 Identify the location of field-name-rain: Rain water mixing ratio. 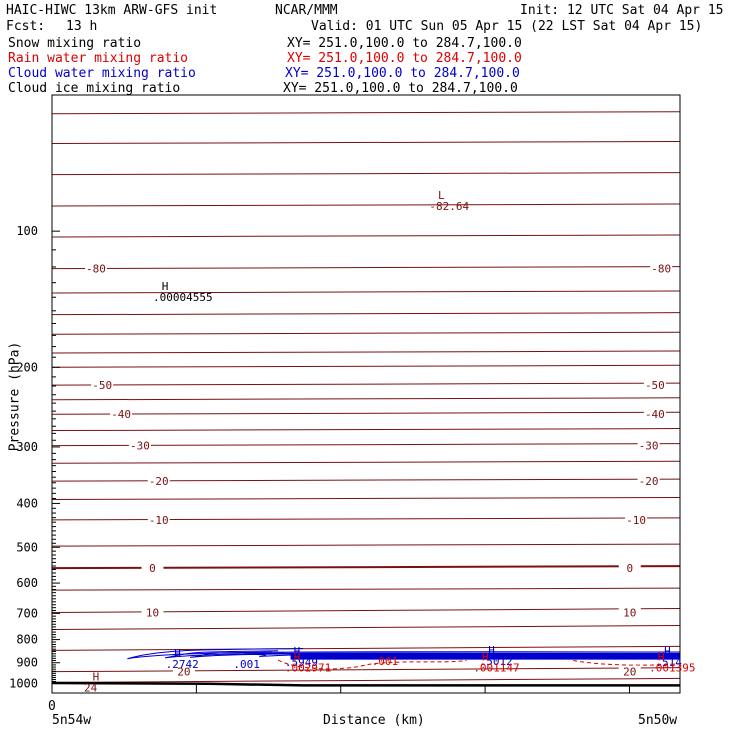
(98, 58).